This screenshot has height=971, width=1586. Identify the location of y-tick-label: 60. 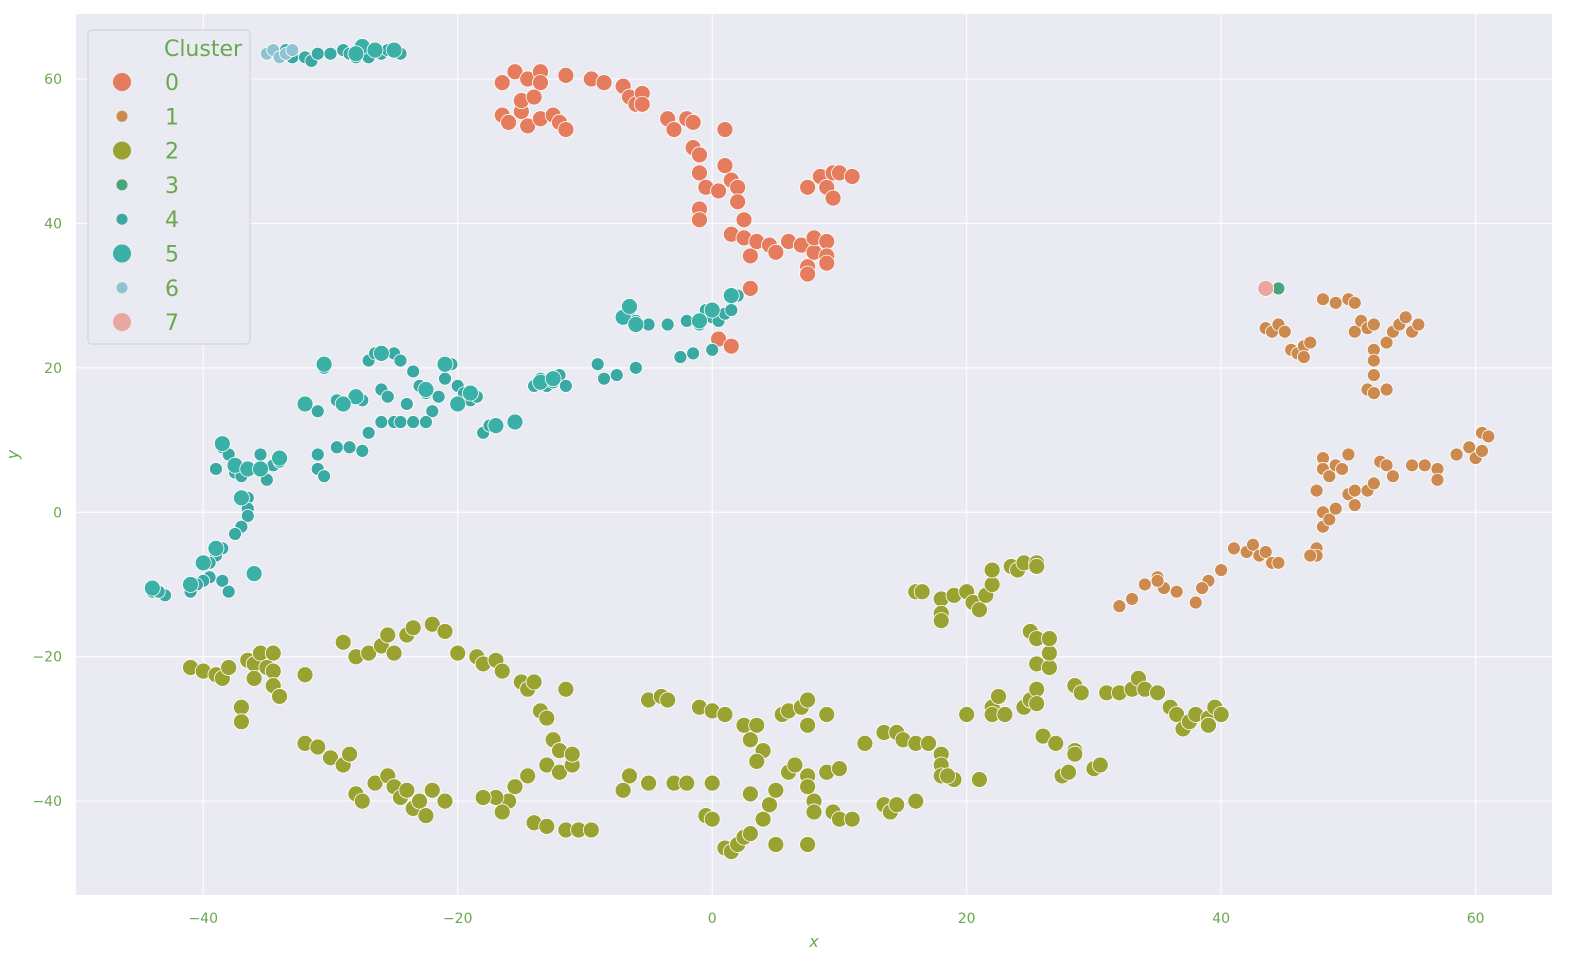
(53, 80).